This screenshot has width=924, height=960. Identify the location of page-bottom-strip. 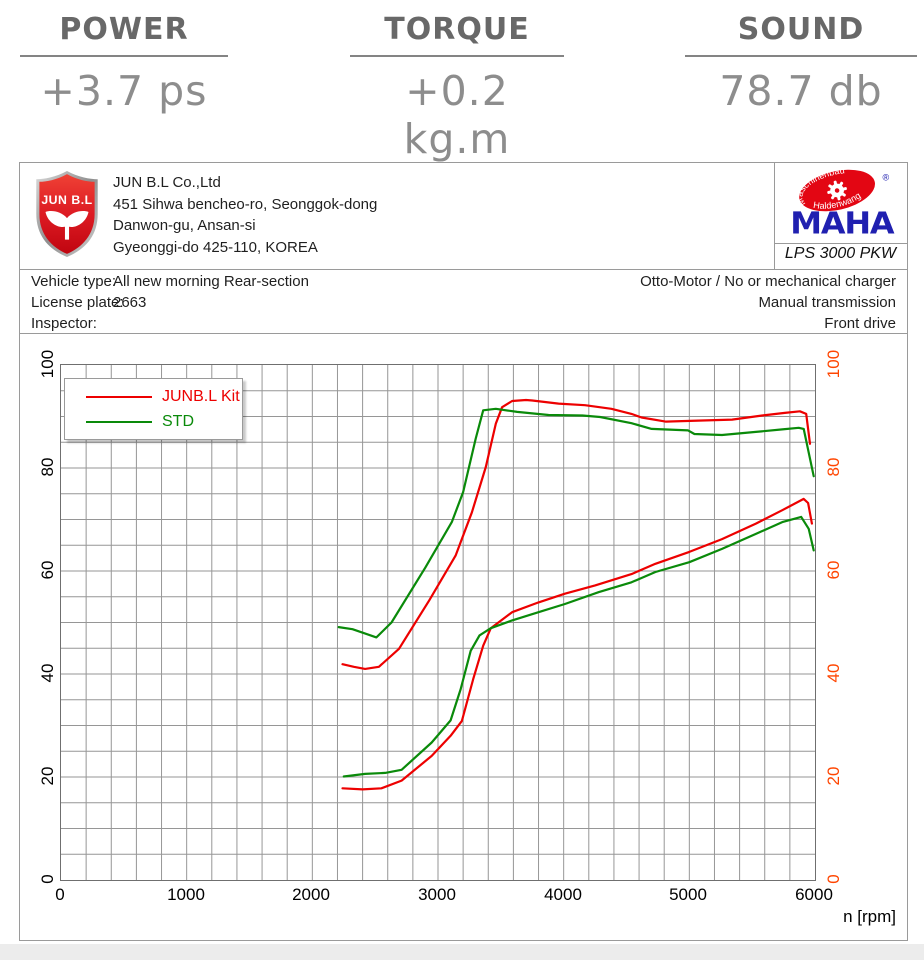
(462, 952).